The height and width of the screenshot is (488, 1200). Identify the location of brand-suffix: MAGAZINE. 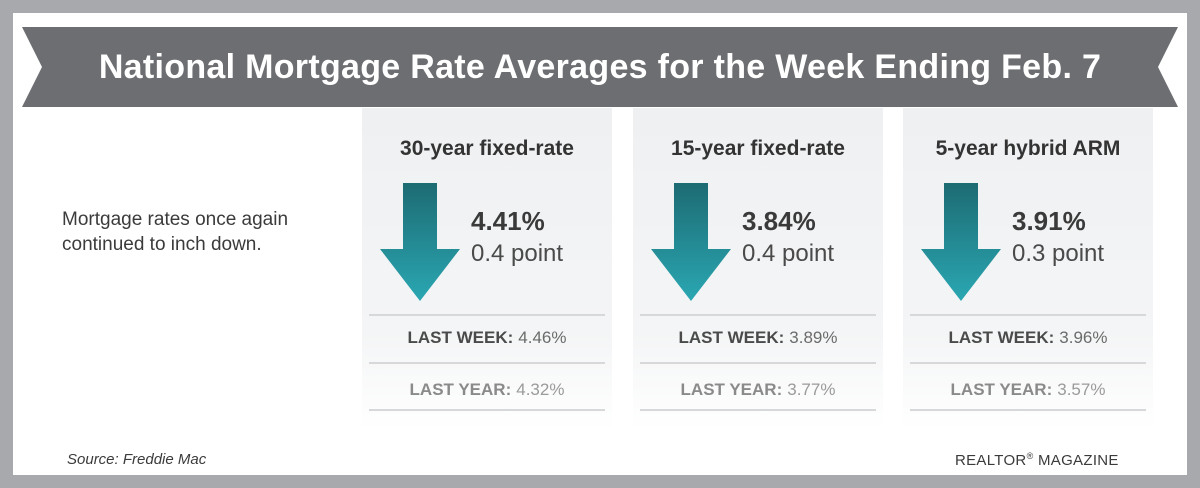
(1078, 460).